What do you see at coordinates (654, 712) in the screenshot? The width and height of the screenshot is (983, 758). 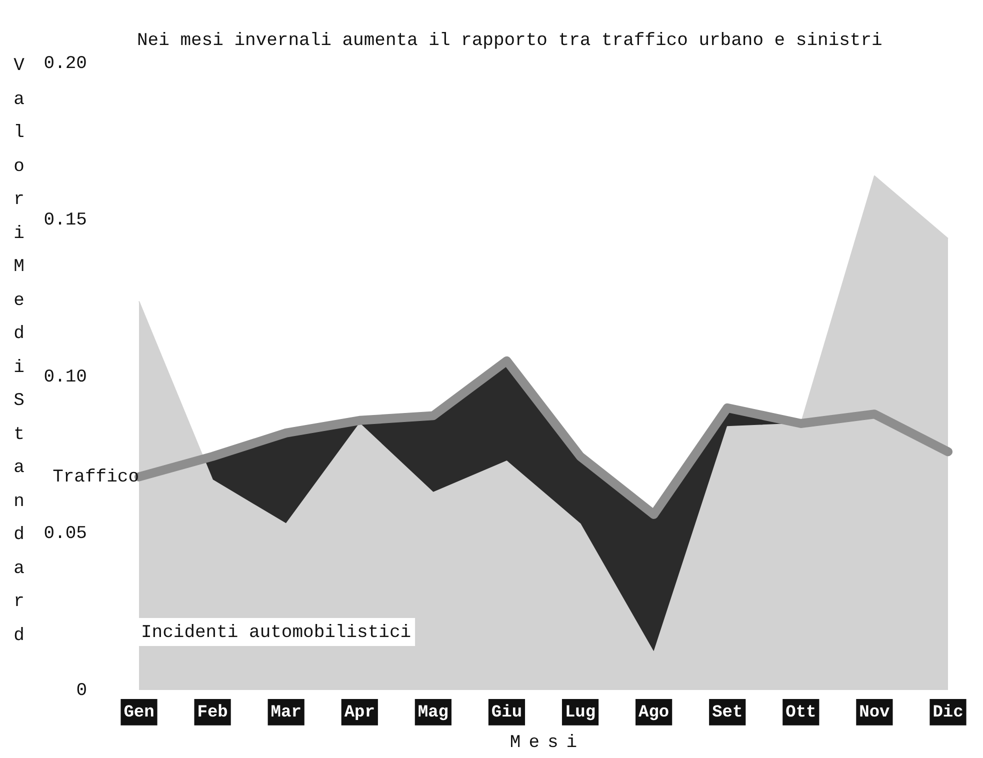 I see `x-tick-label: Ago` at bounding box center [654, 712].